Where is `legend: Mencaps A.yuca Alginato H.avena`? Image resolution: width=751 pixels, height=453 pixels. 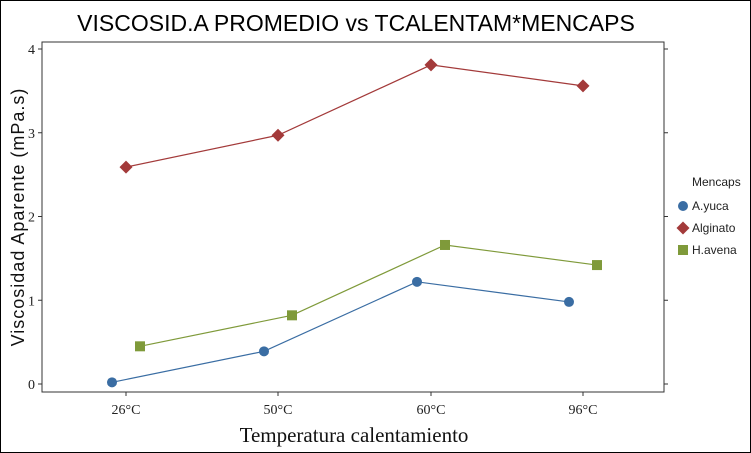
legend: Mencaps A.yuca Alginato H.avena is located at coordinates (708, 216).